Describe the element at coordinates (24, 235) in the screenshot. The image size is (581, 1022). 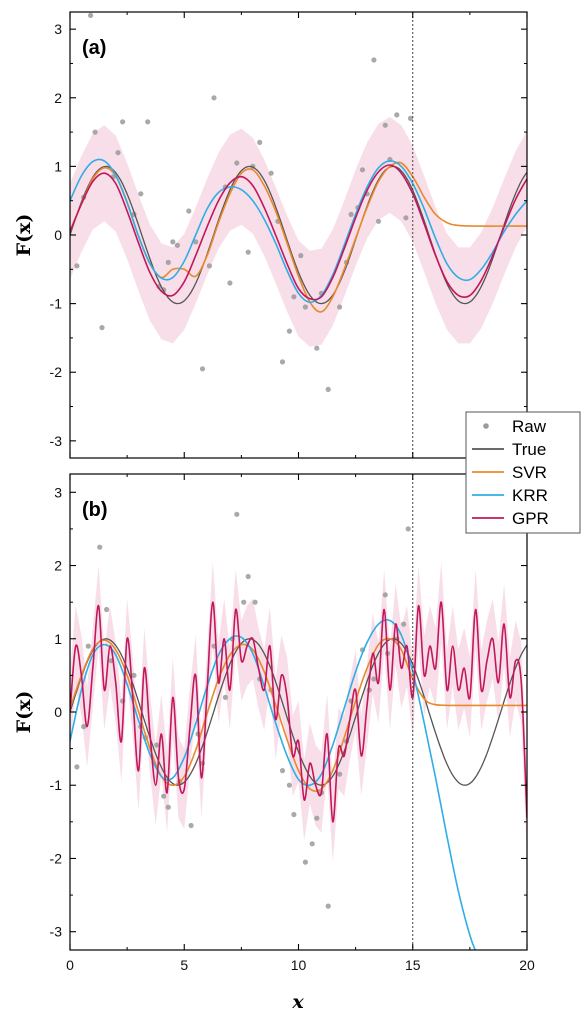
I see `y-axis-label-a: F(x)` at that location.